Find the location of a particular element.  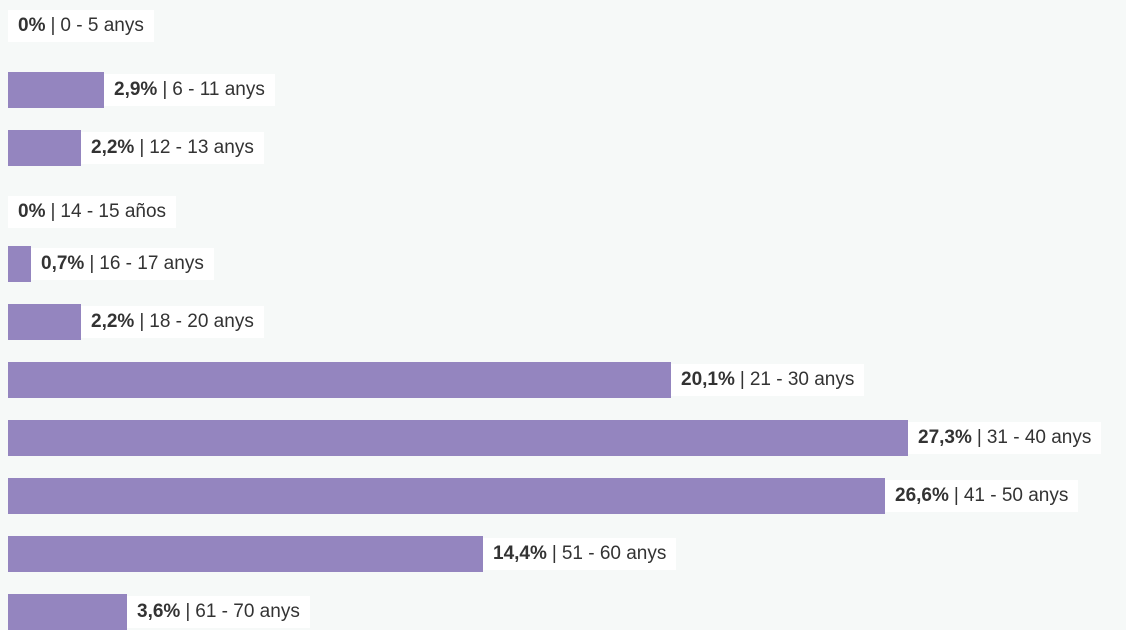

bar-row: 2,2% | 12 - 13 anys is located at coordinates (136, 148).